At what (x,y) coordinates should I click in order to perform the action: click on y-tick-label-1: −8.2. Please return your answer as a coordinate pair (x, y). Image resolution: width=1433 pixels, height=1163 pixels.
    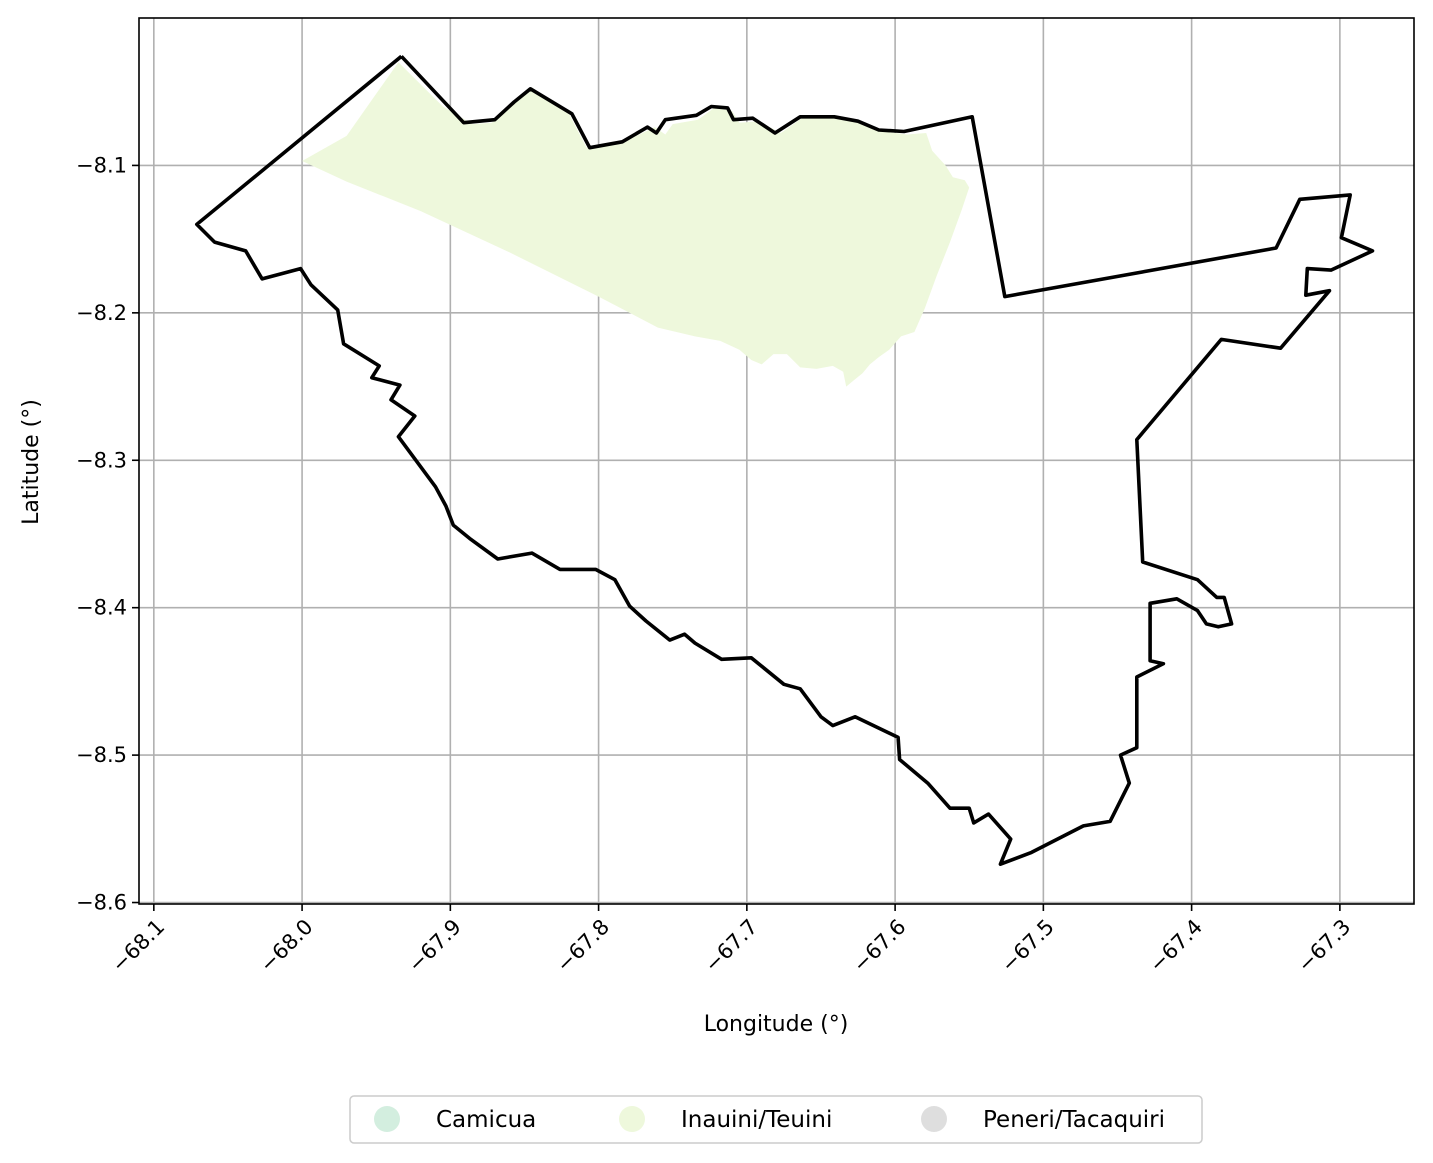
    Looking at the image, I should click on (101, 313).